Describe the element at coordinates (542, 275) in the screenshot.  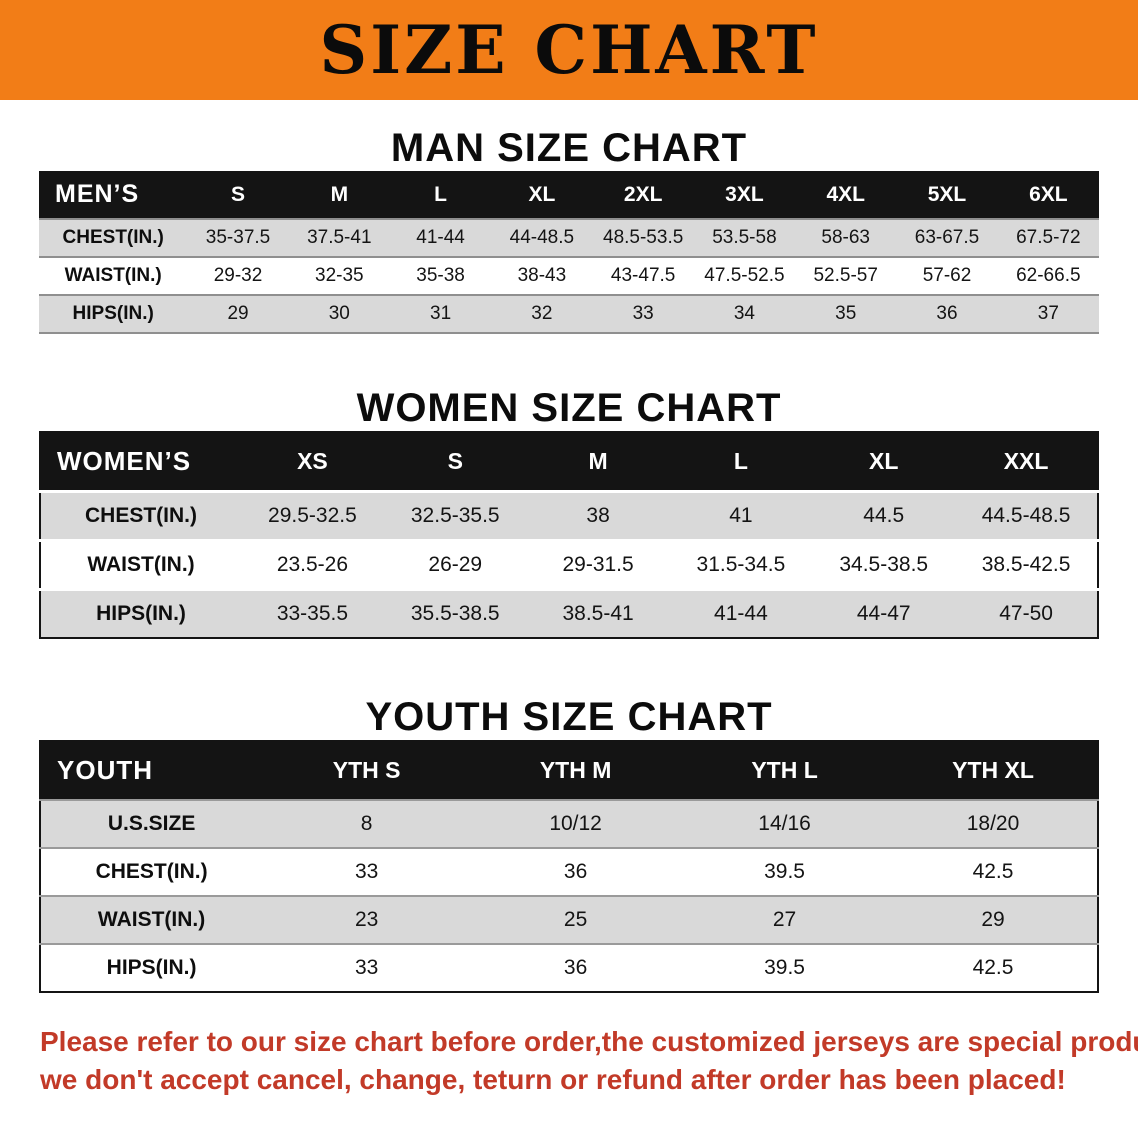
I see `size-value-cell: 38-43` at that location.